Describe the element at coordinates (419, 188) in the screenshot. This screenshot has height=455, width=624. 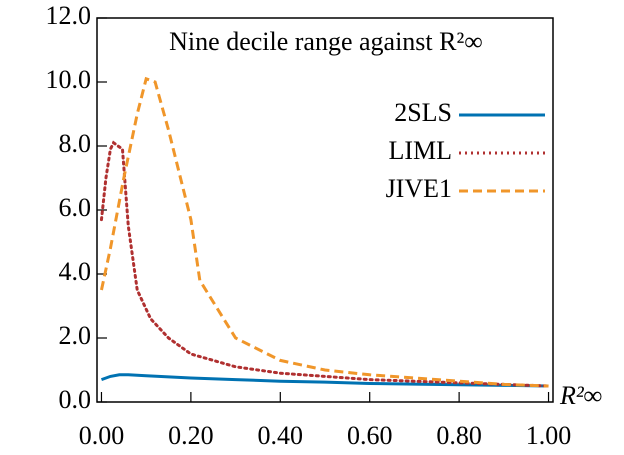
I see `legend-label: JIVE1` at that location.